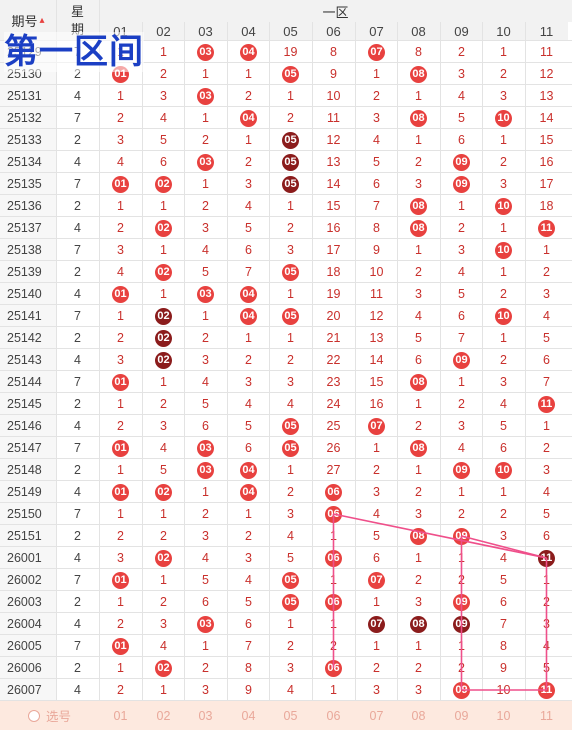  Describe the element at coordinates (503, 715) in the screenshot. I see `select-number-10: 10` at that location.